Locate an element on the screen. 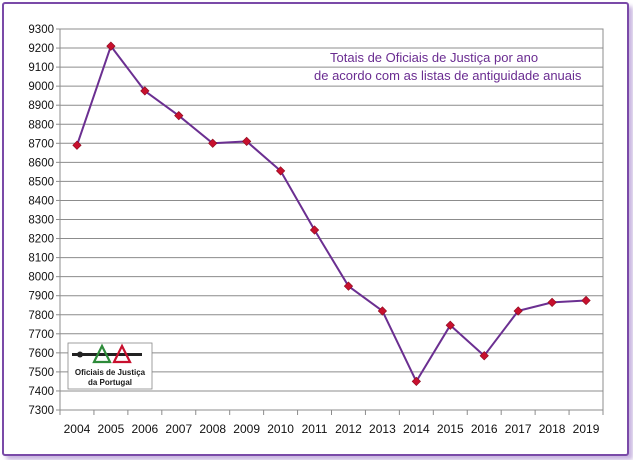  data-point-2014 is located at coordinates (416, 381).